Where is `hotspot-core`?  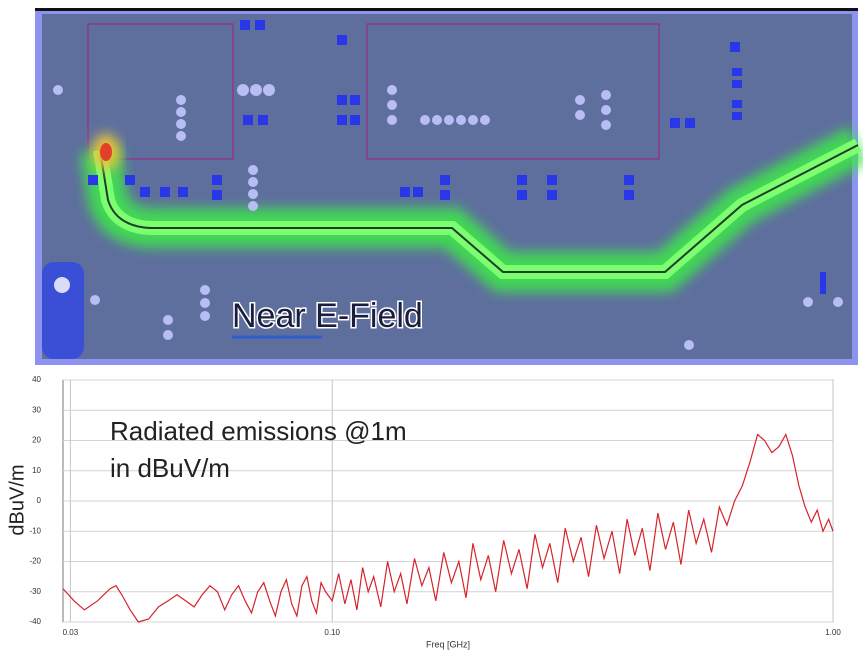
hotspot-core is located at coordinates (106, 152).